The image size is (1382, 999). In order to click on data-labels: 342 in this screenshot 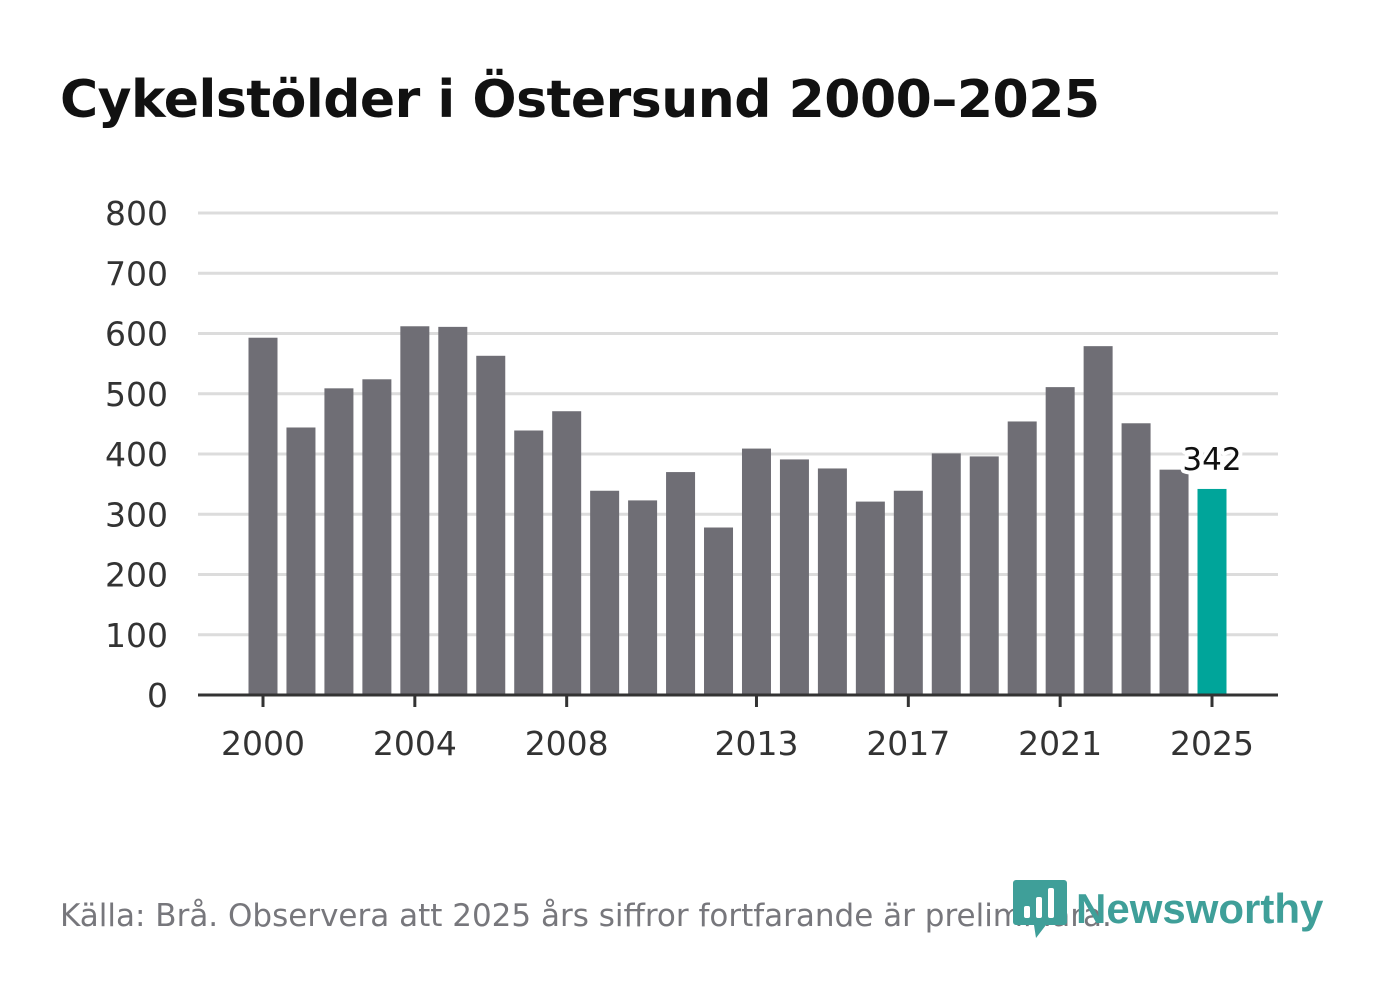, I will do `click(1211, 460)`.